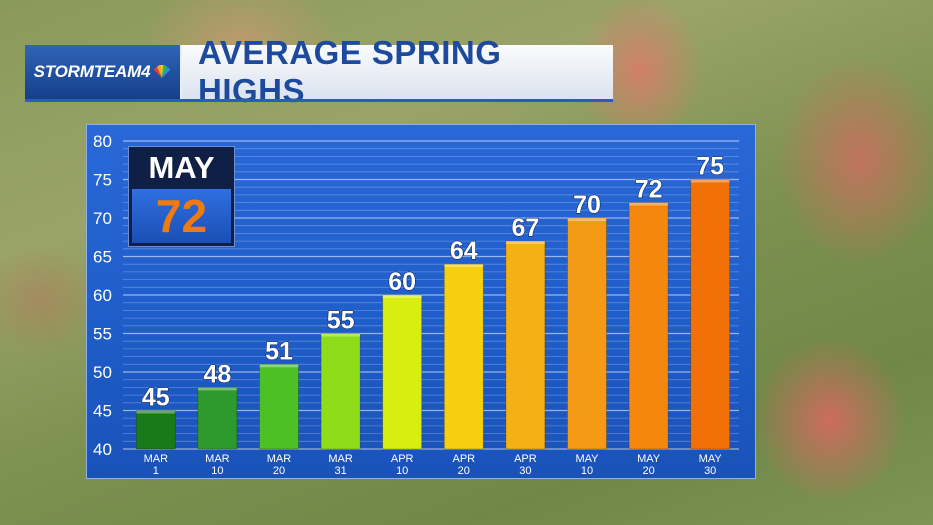 The image size is (933, 525). Describe the element at coordinates (156, 398) in the screenshot. I see `bar-value-label: 45` at that location.